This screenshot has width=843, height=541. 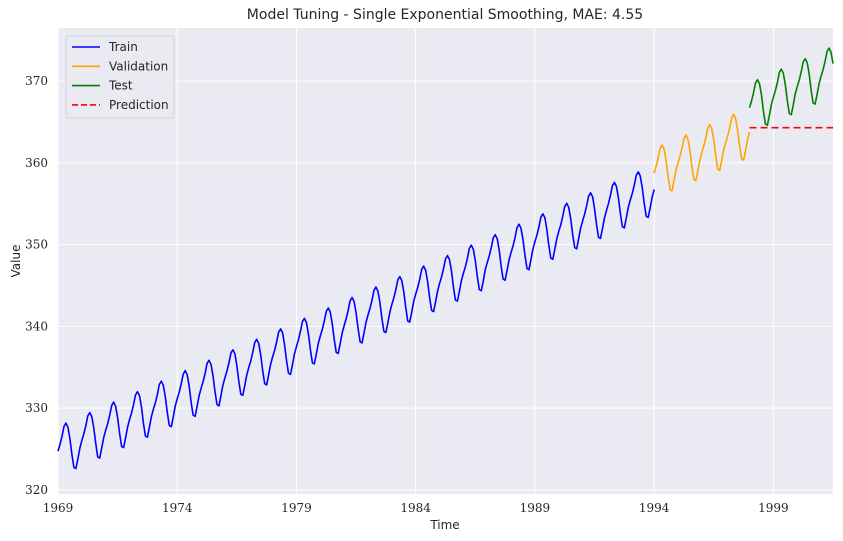 I want to click on x-tick-label: 1999, so click(x=773, y=508).